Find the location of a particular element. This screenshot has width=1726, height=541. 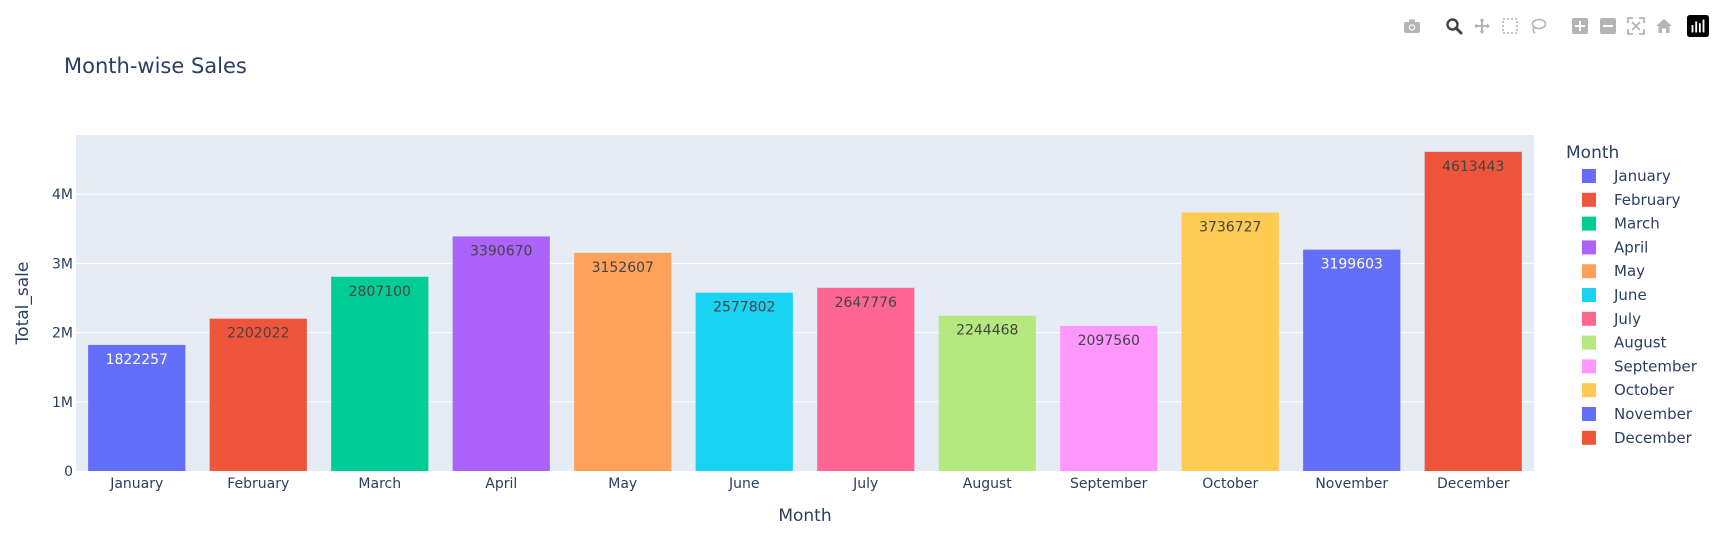

x-tick-label: January is located at coordinates (136, 484).